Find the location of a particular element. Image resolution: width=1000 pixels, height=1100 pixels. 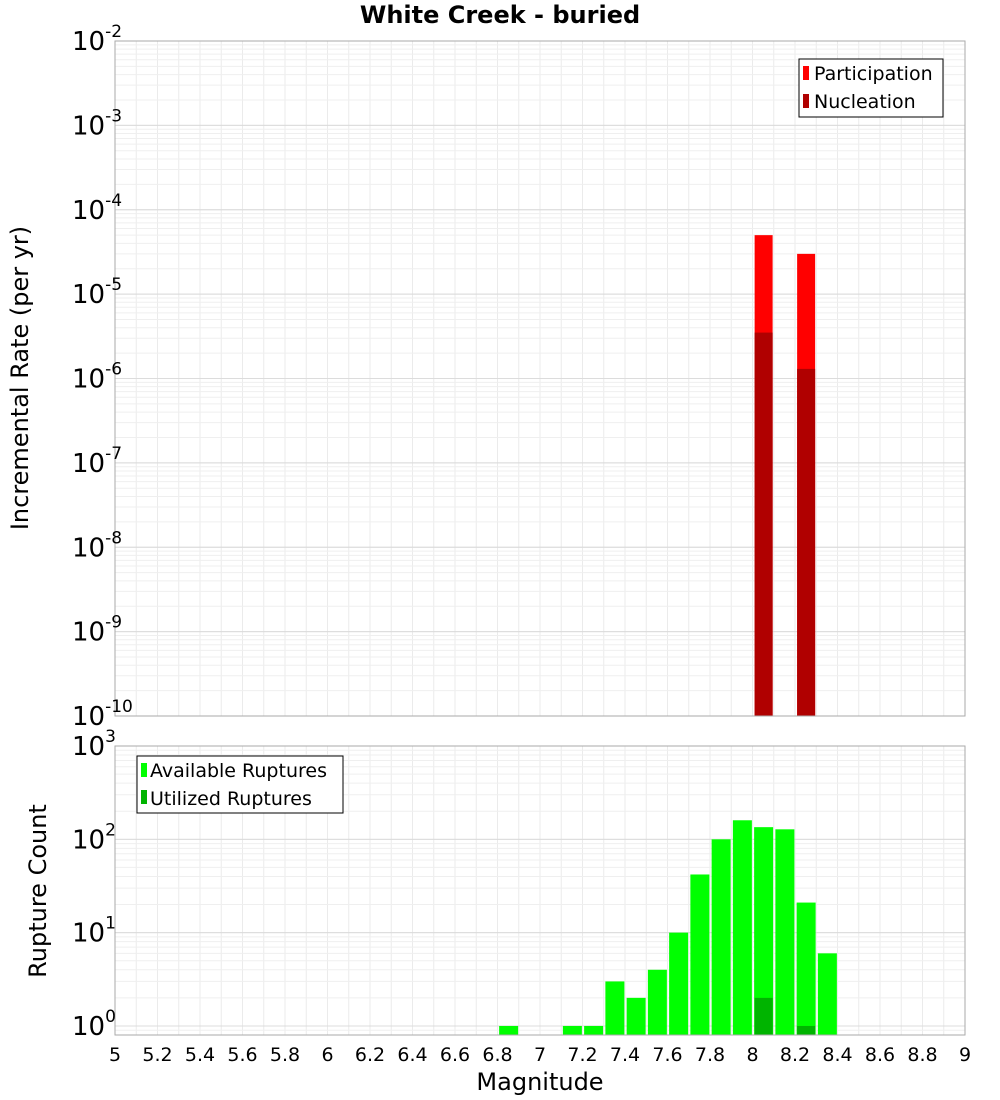

x-tick-label: 8 is located at coordinates (752, 1055).